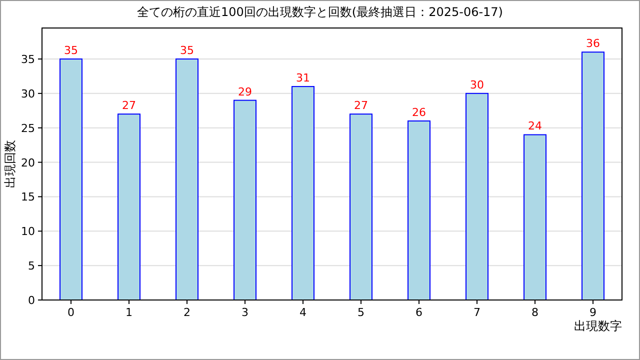 The width and height of the screenshot is (640, 360). I want to click on y-tick-label: 15, so click(28, 197).